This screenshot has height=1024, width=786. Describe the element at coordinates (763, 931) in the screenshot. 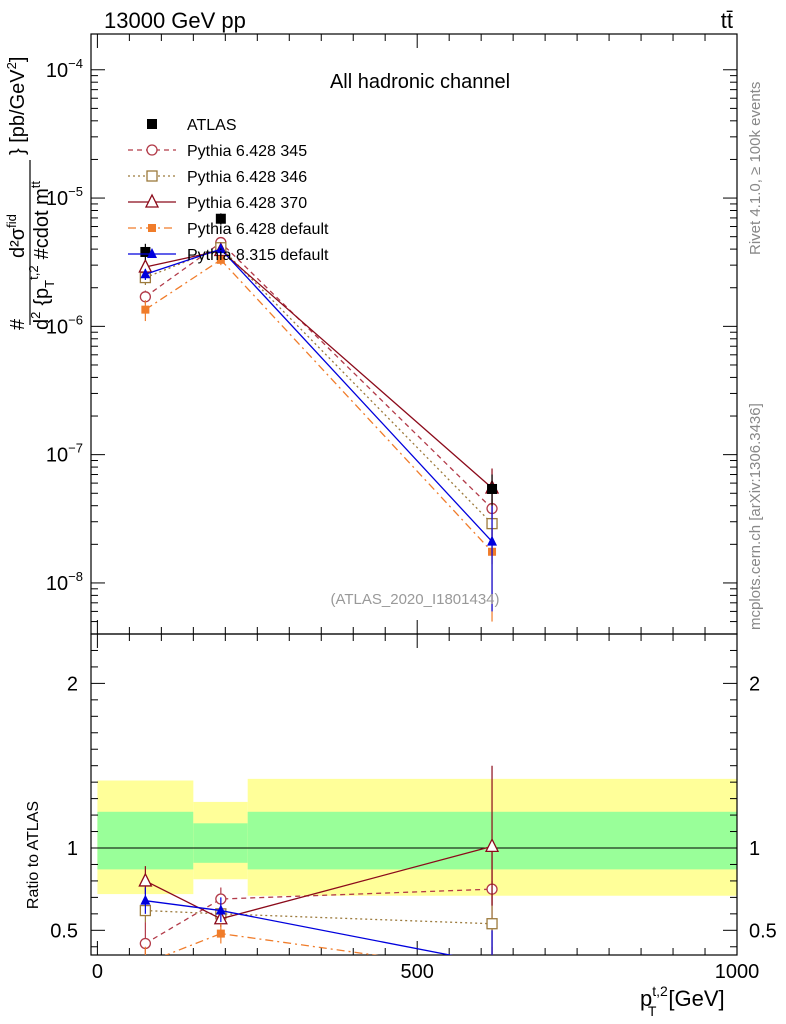

I see `ratio-y-tick-label-right: 0.5` at that location.